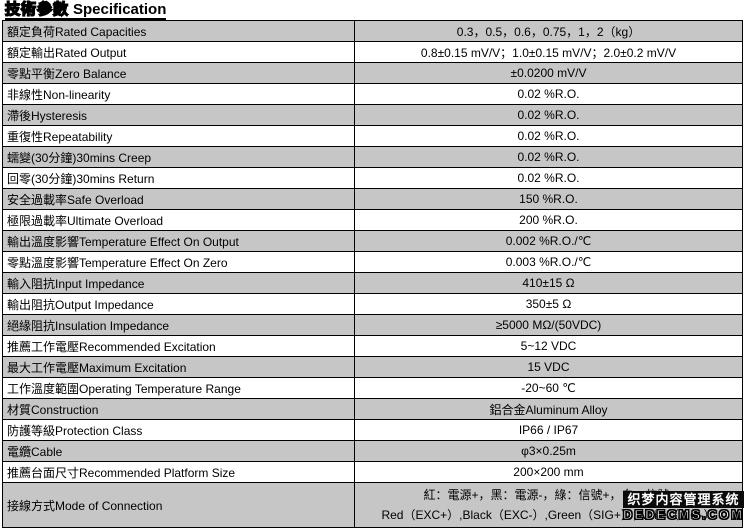  I want to click on param-label: 電纜Cable, so click(179, 451).